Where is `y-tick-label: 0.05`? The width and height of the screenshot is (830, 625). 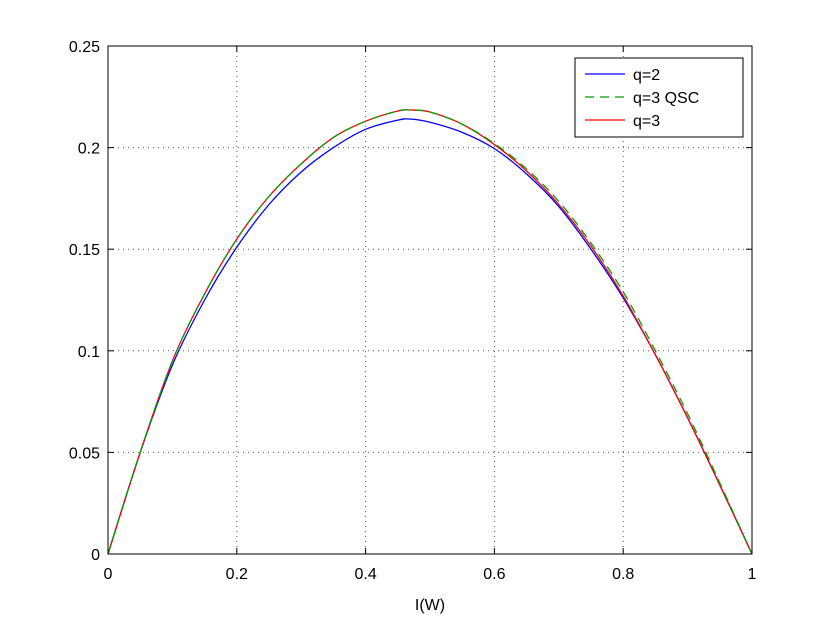 y-tick-label: 0.05 is located at coordinates (84, 453).